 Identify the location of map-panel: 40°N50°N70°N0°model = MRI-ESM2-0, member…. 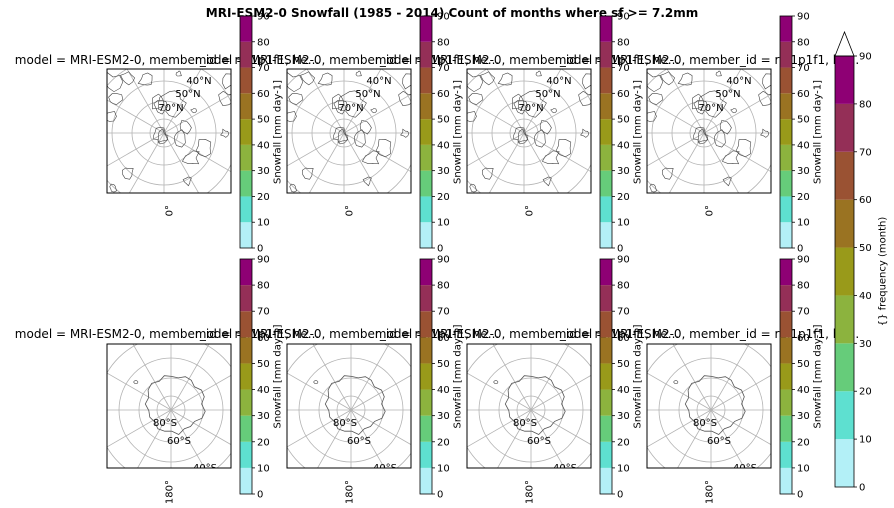
(167, 134).